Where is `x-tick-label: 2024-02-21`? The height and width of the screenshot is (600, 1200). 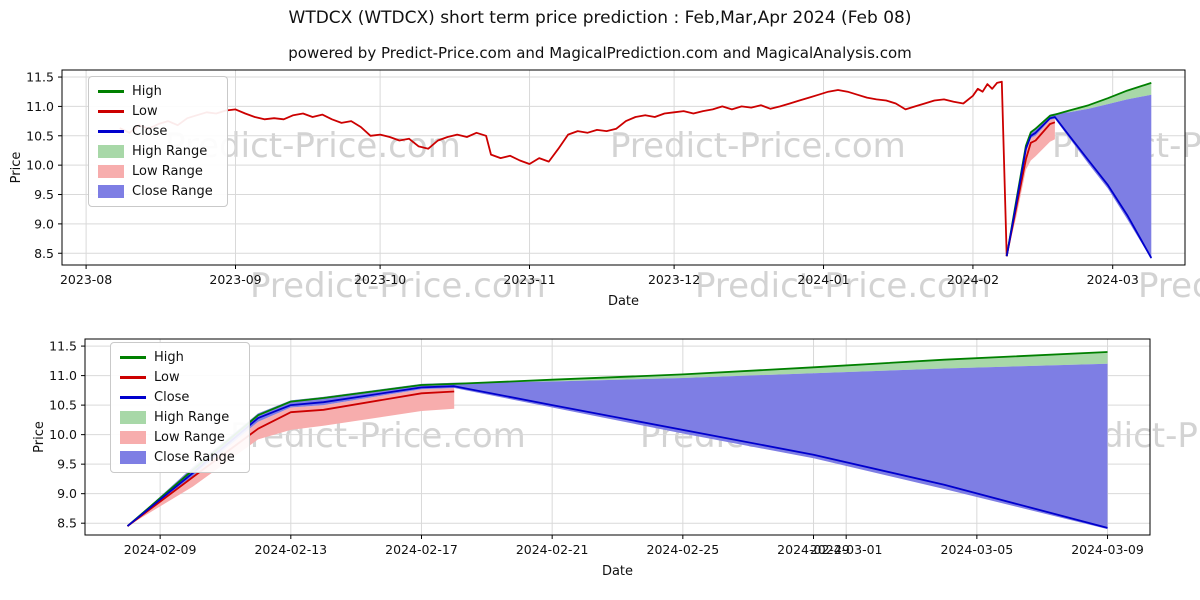
x-tick-label: 2024-02-21 is located at coordinates (552, 549).